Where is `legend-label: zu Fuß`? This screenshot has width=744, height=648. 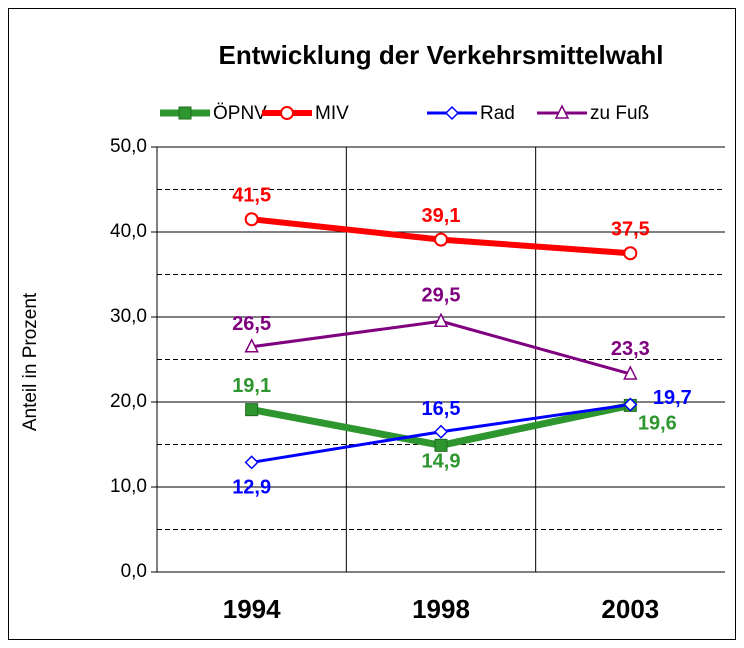 legend-label: zu Fuß is located at coordinates (619, 113).